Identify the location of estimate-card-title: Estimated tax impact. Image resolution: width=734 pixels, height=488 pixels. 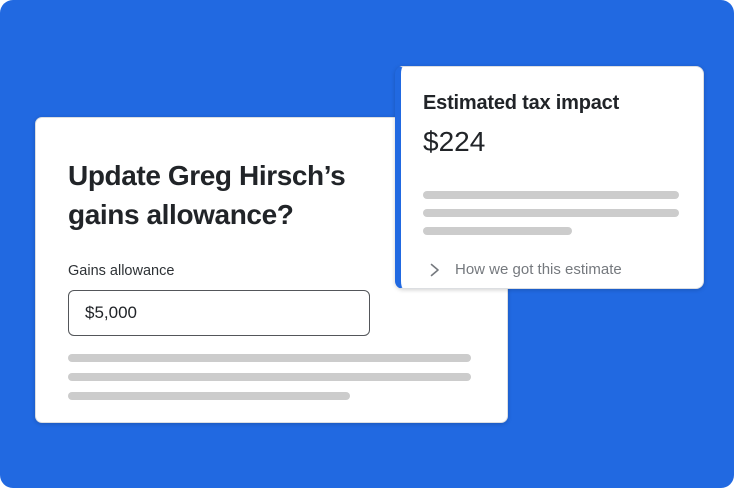
(521, 103).